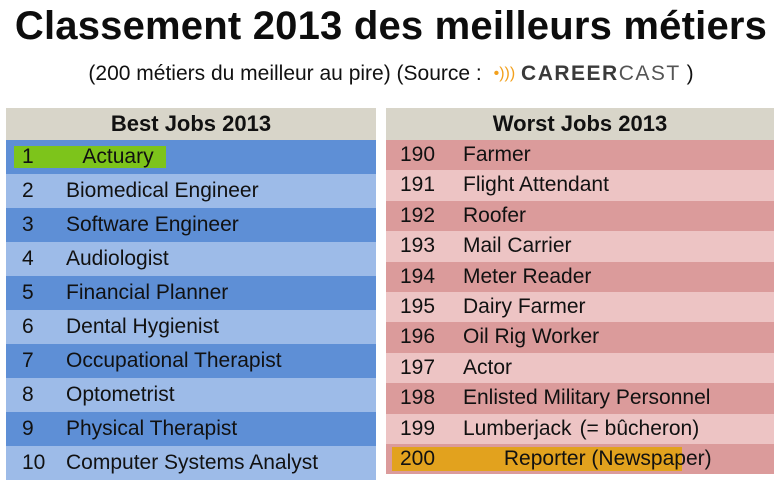 This screenshot has height=482, width=782. What do you see at coordinates (191, 157) in the screenshot?
I see `table-row: 1 Actuary` at bounding box center [191, 157].